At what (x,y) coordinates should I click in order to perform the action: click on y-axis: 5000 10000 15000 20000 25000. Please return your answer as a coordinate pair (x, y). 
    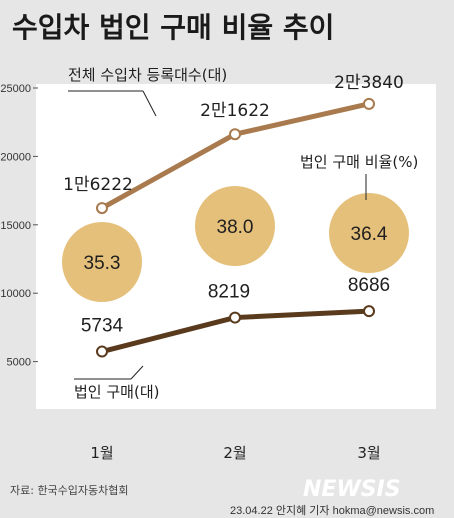
    Looking at the image, I should click on (19, 226).